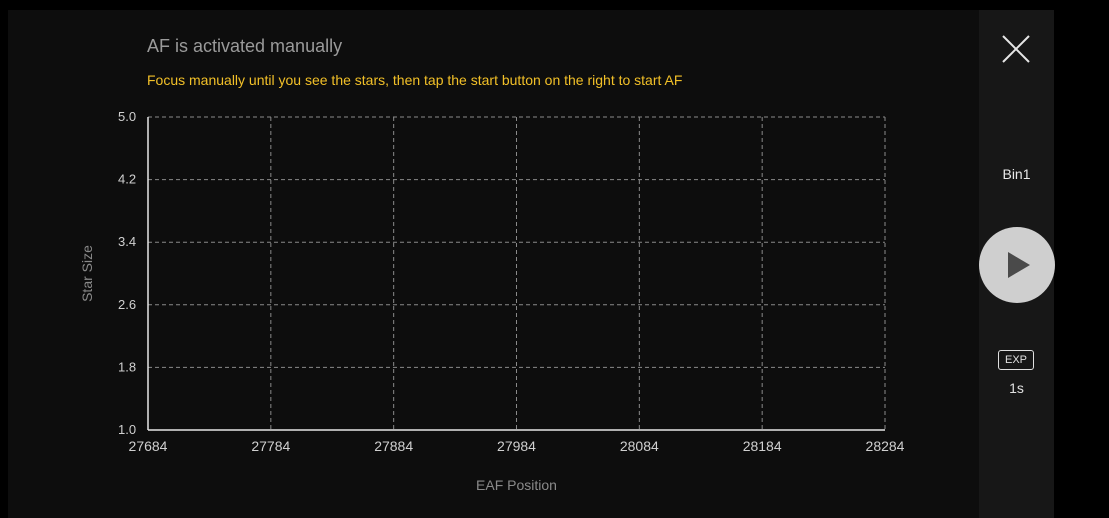 This screenshot has height=518, width=1109. I want to click on binning-label: Bin1, so click(1016, 174).